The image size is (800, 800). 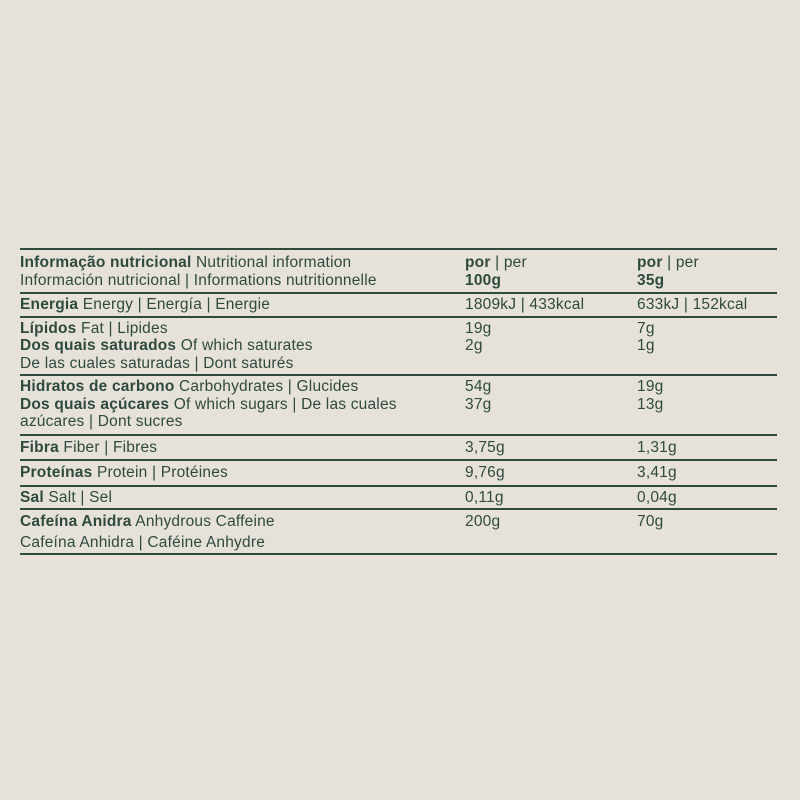 I want to click on value-per-35g: 13g, so click(x=650, y=404).